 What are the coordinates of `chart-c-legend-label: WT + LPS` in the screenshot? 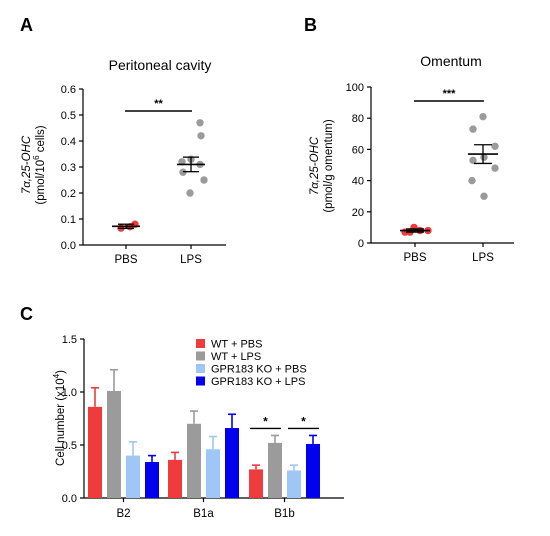 It's located at (236, 357).